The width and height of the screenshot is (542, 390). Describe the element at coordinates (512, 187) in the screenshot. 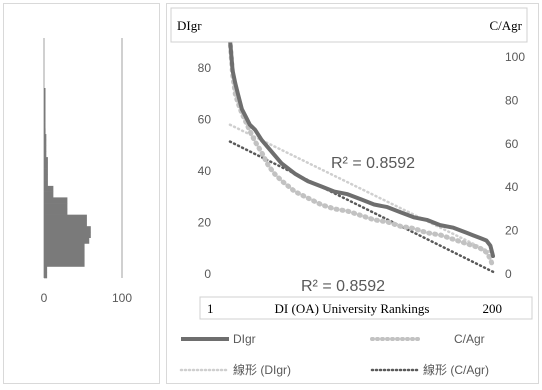

I see `y-tick-right: 40` at that location.